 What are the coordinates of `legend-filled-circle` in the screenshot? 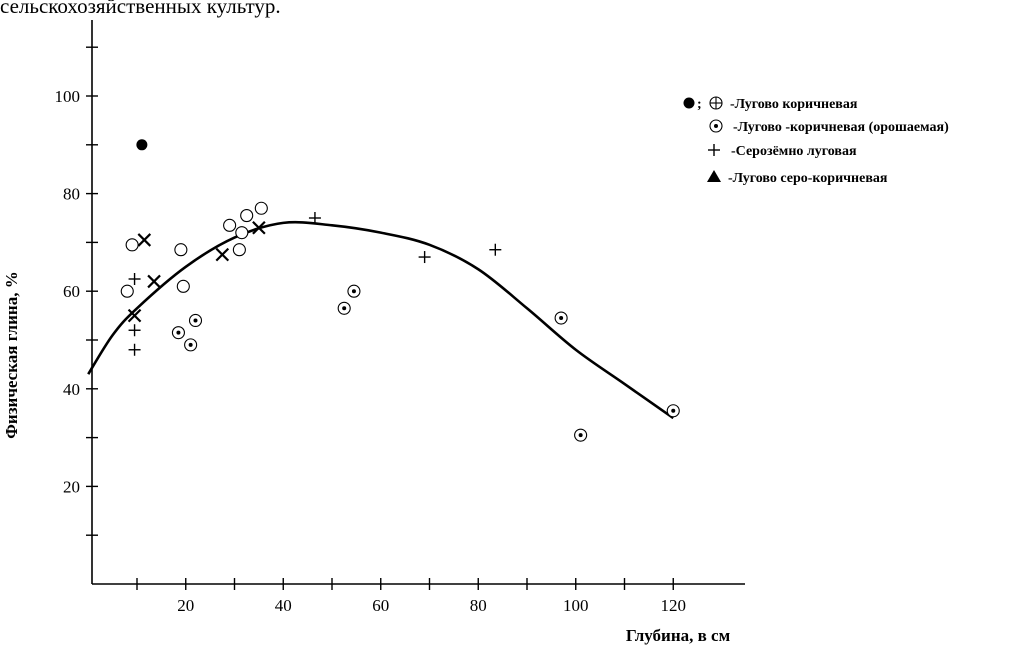 It's located at (689, 103).